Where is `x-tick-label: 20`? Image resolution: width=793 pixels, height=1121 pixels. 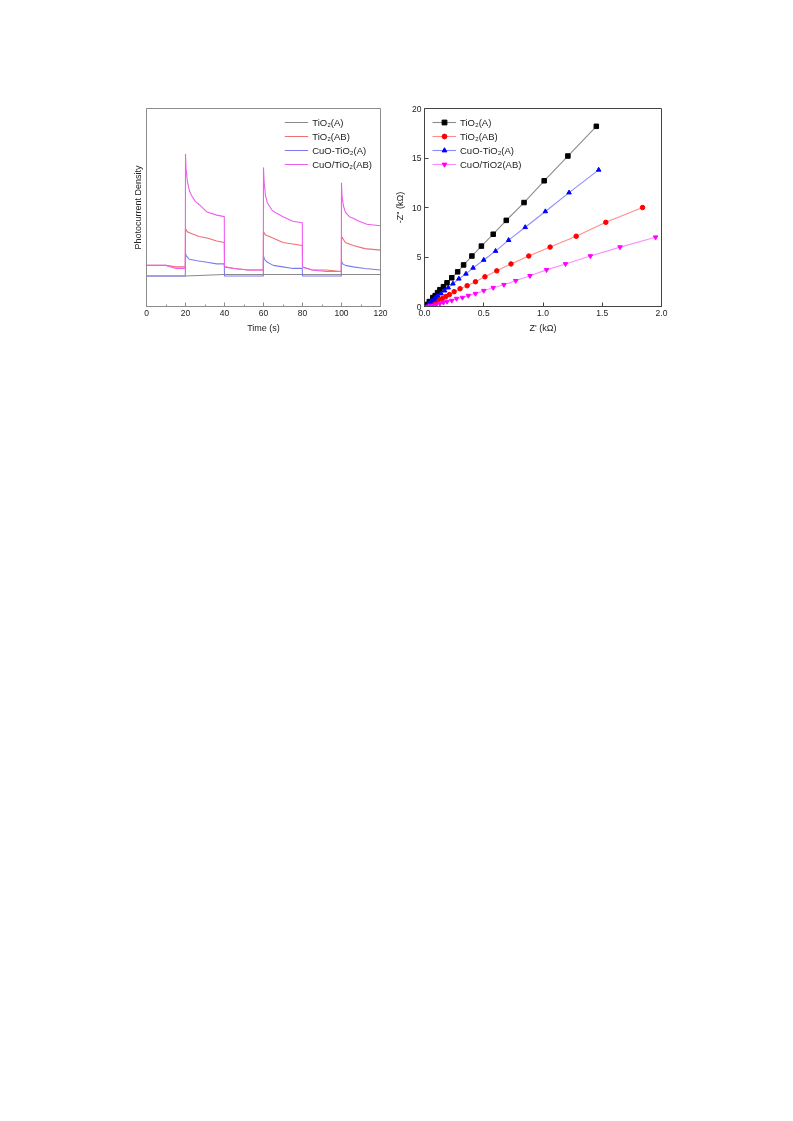 x-tick-label: 20 is located at coordinates (185, 312).